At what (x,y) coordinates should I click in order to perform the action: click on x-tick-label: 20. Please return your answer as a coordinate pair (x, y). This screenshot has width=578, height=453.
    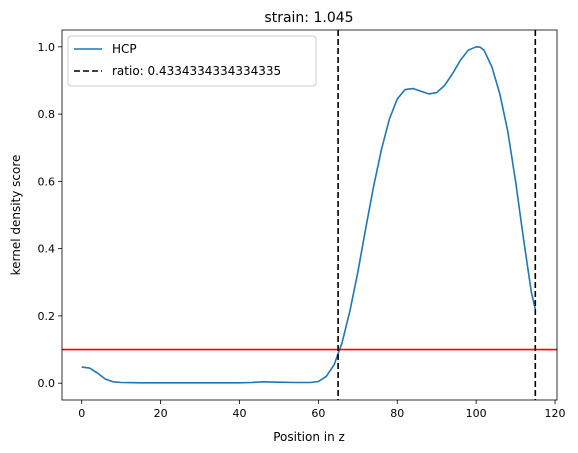
    Looking at the image, I should click on (161, 413).